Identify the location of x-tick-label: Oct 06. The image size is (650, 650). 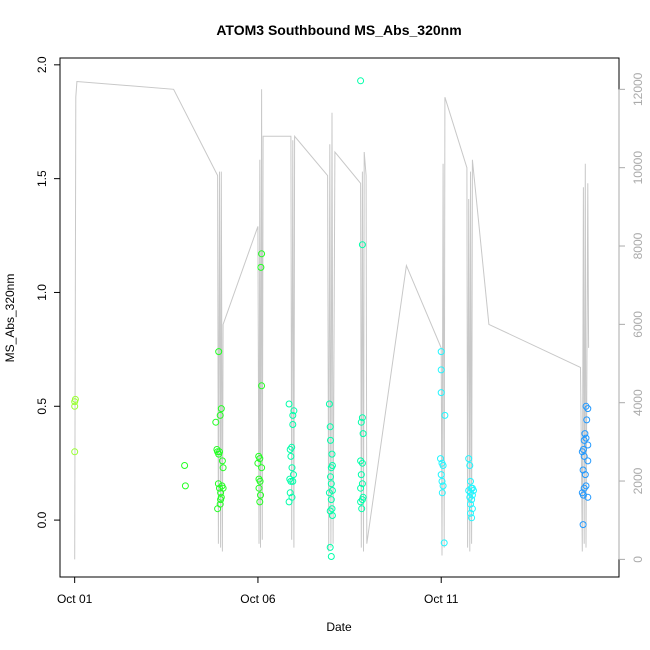
(258, 599).